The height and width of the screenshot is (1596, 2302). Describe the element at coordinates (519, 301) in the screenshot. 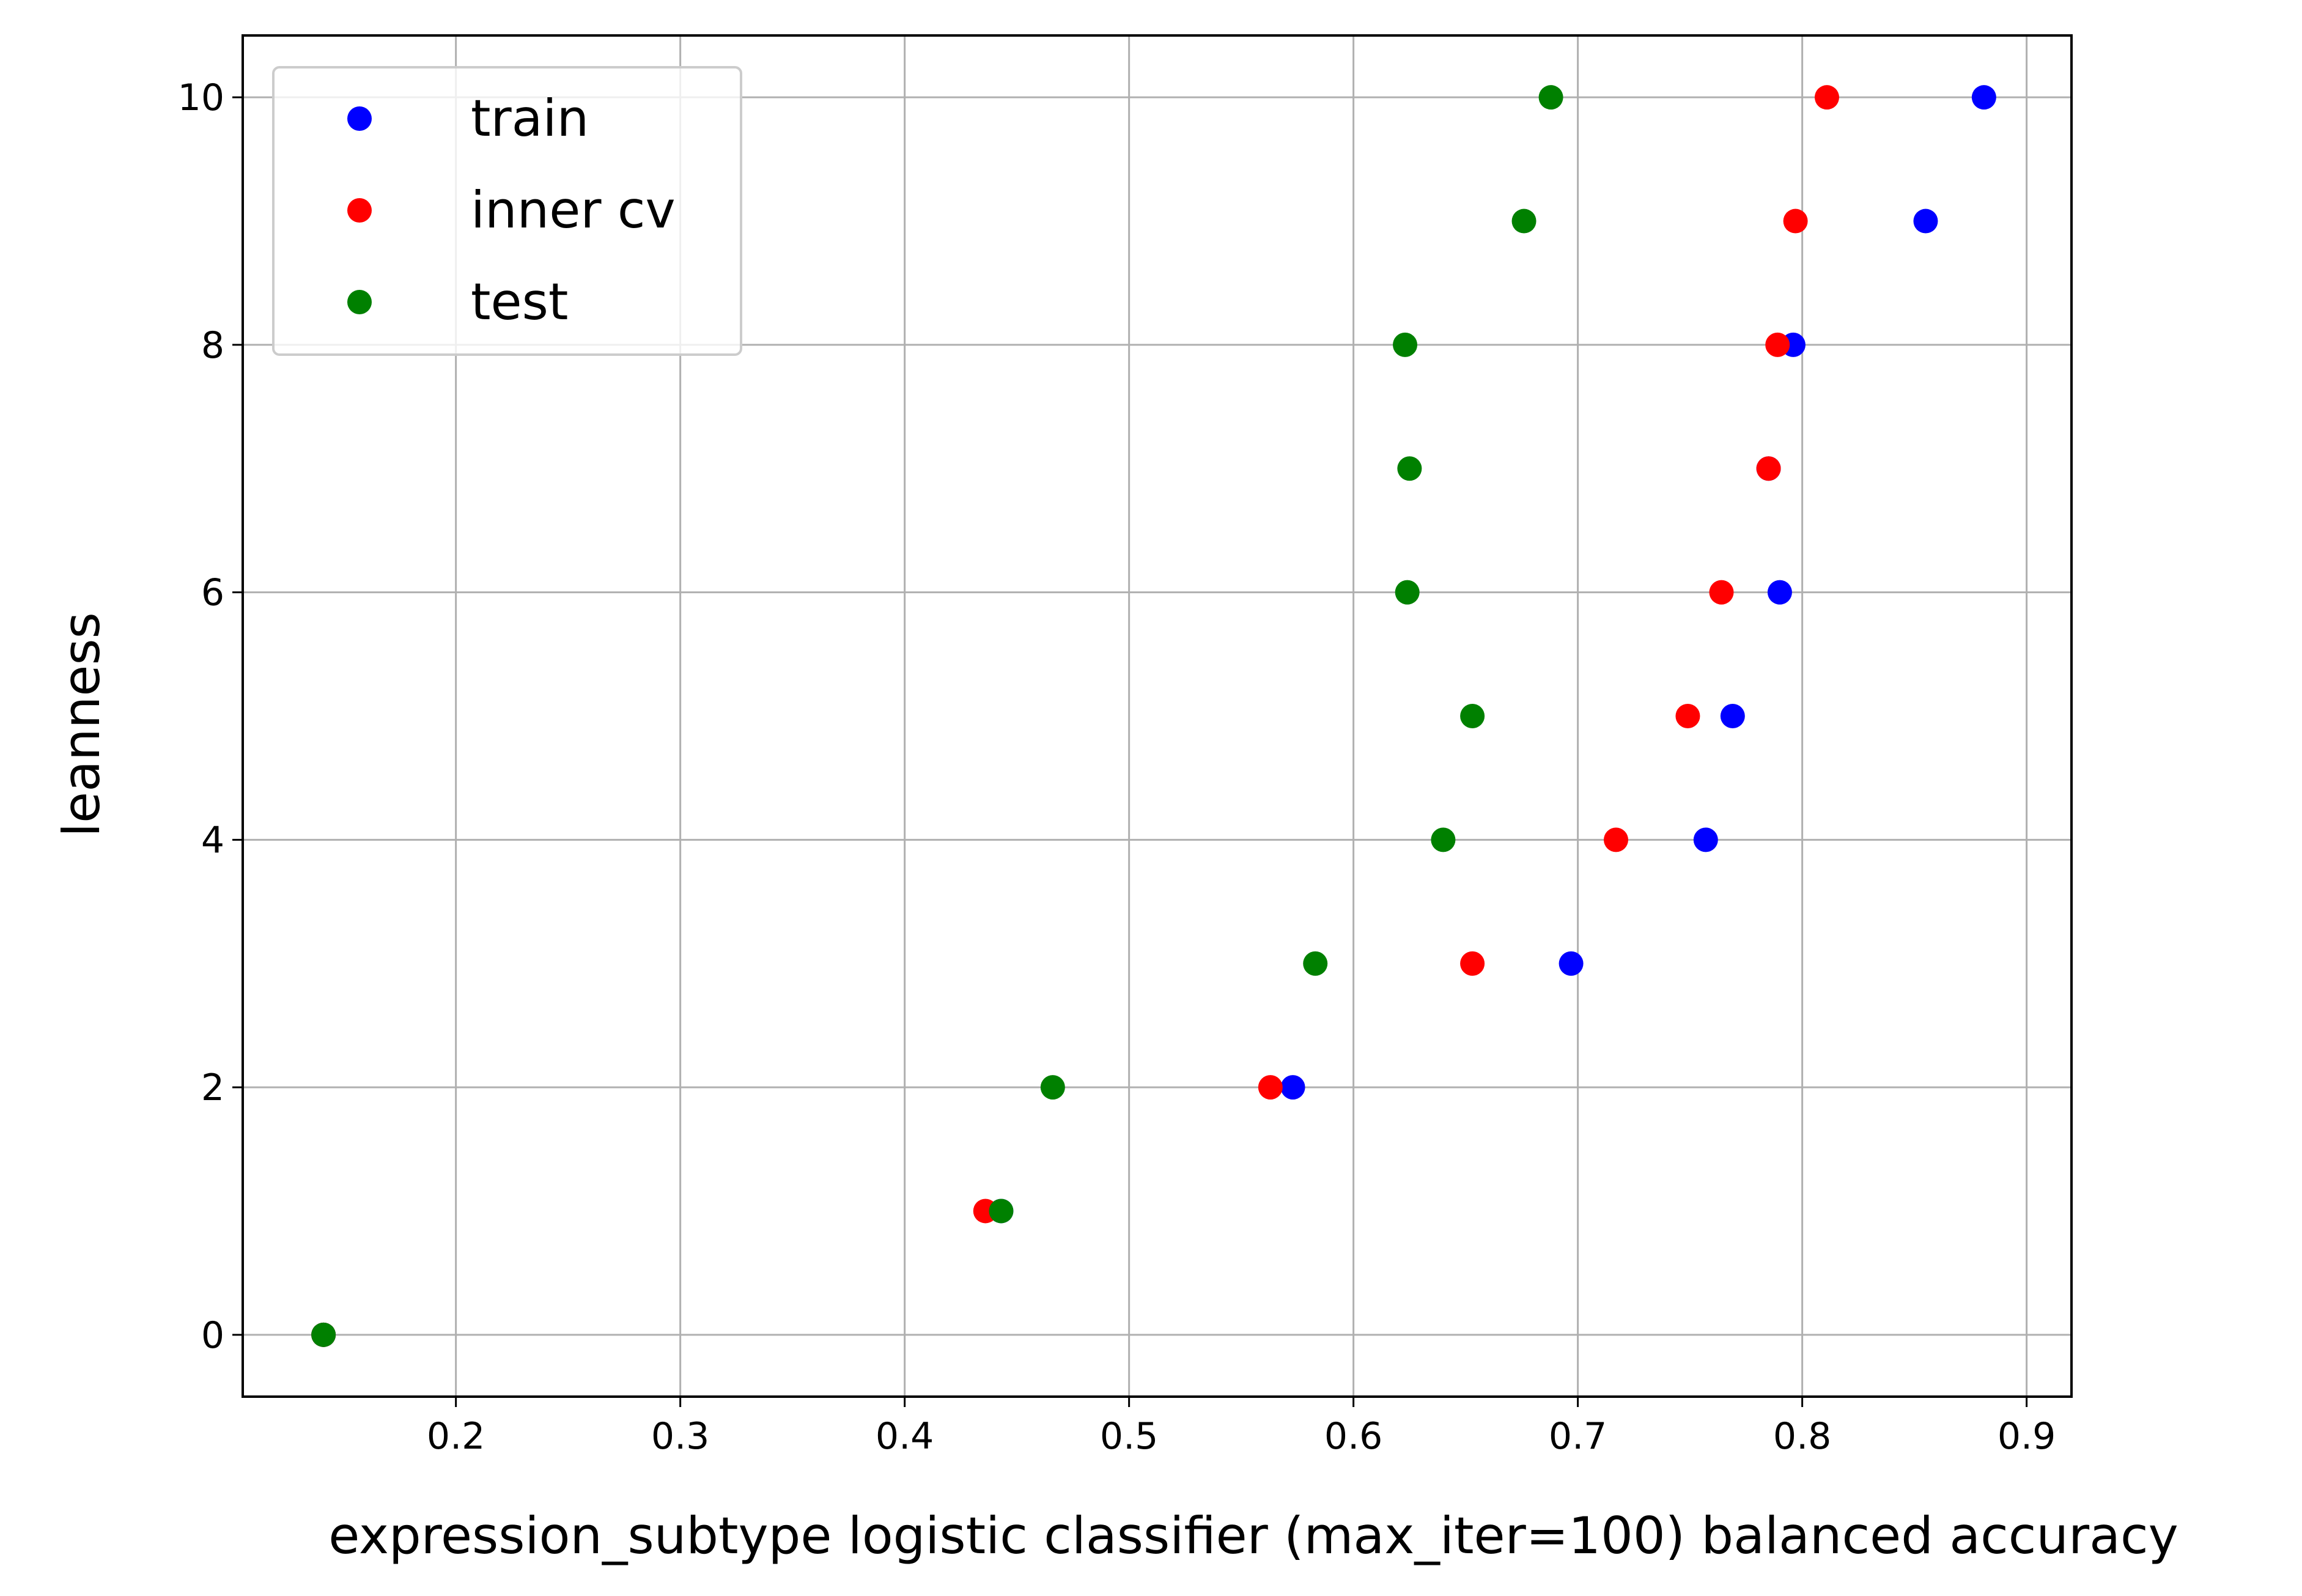

I see `legend-label-test: test` at that location.